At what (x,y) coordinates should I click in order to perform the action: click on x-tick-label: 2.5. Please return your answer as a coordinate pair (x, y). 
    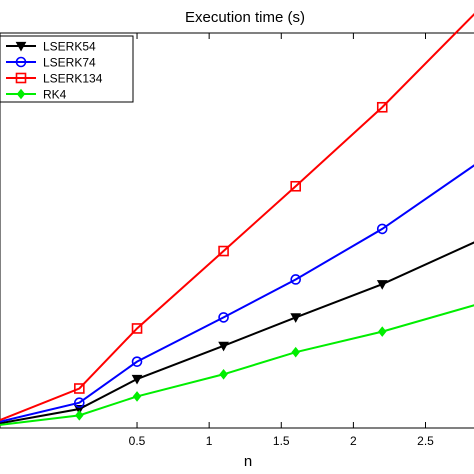
    Looking at the image, I should click on (425, 441).